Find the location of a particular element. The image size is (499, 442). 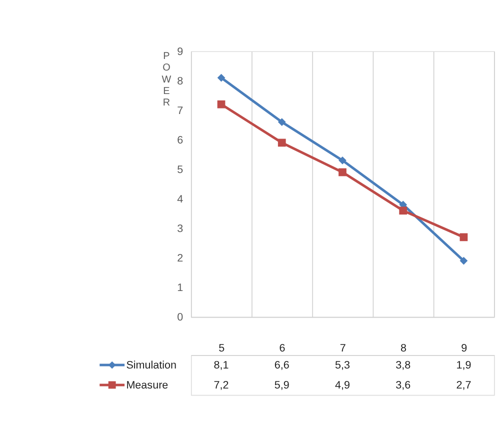

data-label: 1,9 is located at coordinates (464, 365).